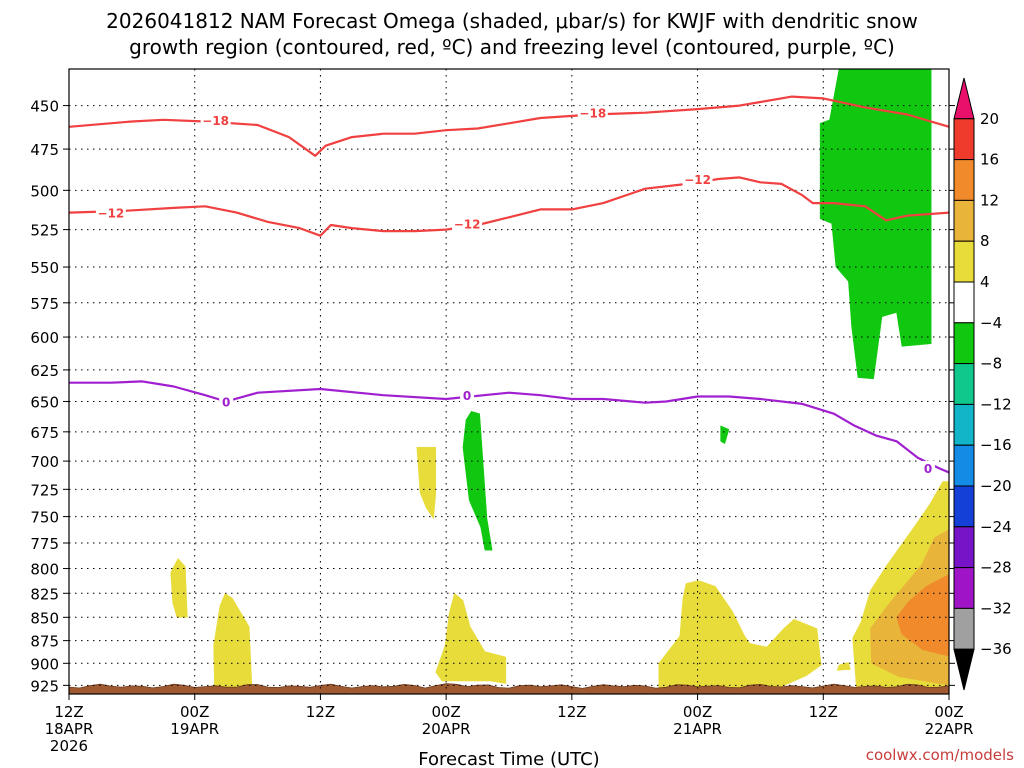  I want to click on colorbar-label: 8, so click(985, 241).